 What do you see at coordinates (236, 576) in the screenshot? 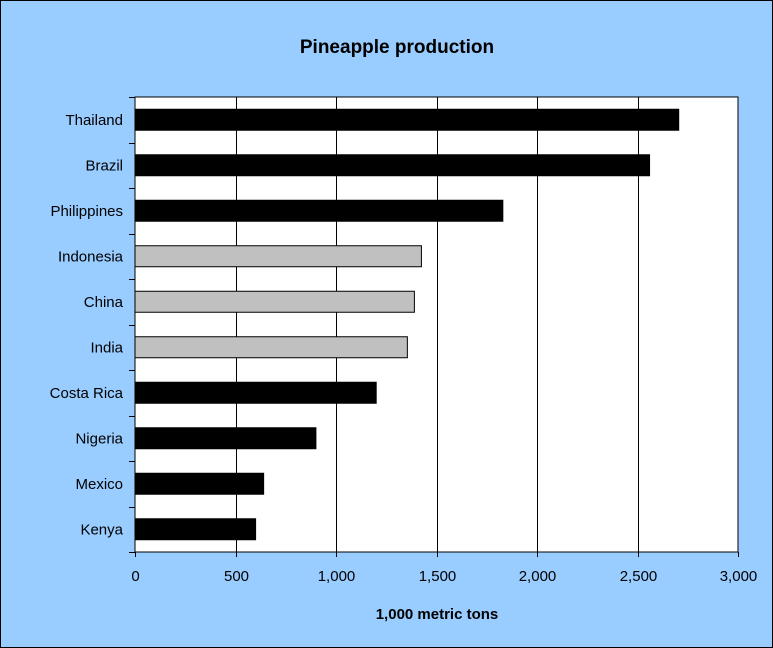
I see `x-tick-label: 500` at bounding box center [236, 576].